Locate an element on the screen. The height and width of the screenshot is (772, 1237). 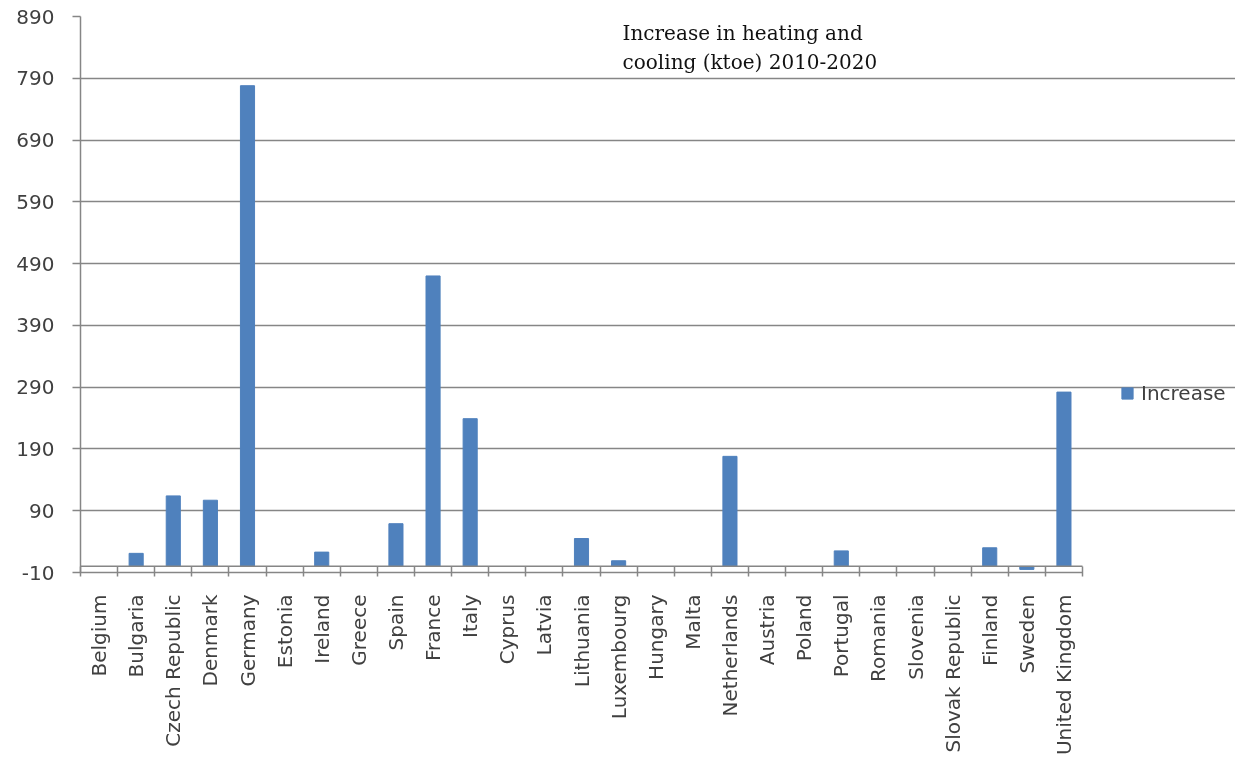
y-tick-label: 390 is located at coordinates (35, 325).